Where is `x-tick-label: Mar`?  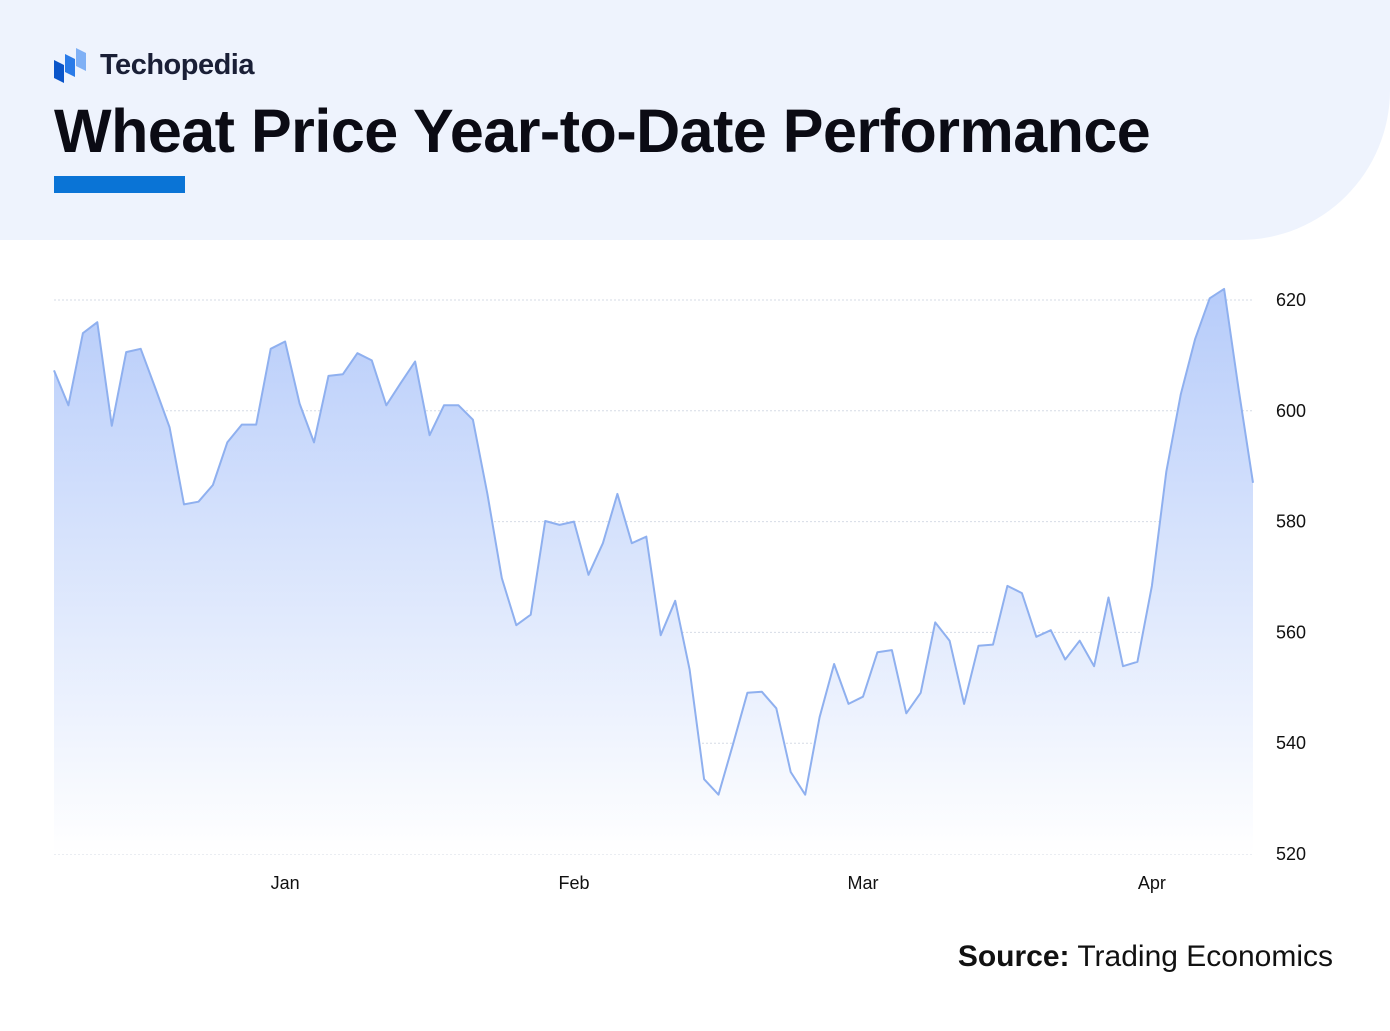
x-tick-label: Mar is located at coordinates (862, 883).